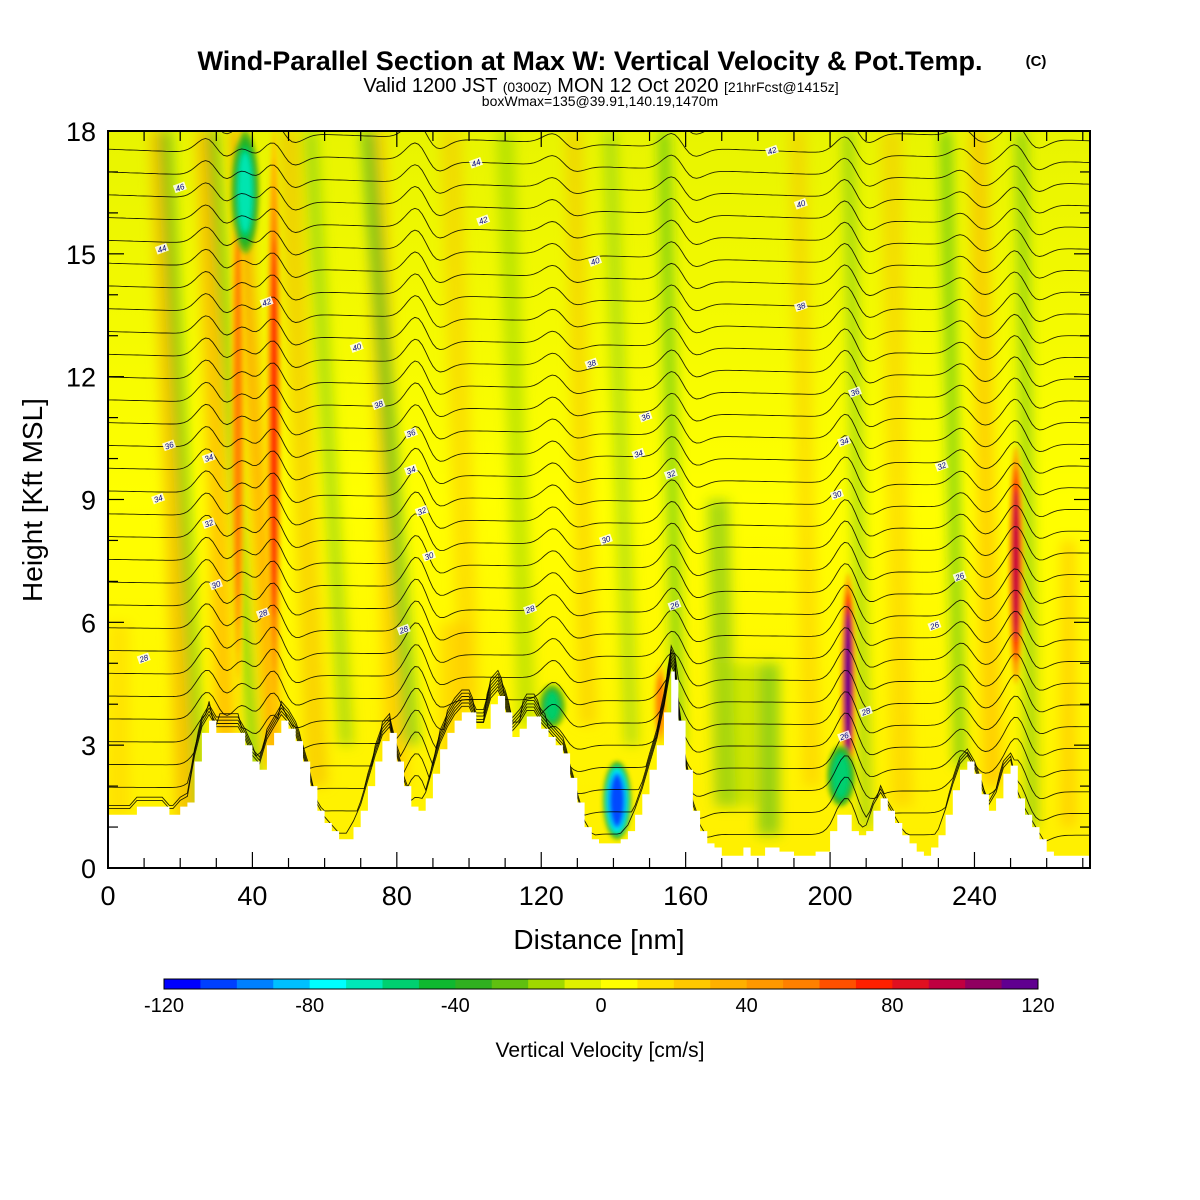 The image size is (1200, 1200). I want to click on theta-label-text: 44, so click(162, 249).